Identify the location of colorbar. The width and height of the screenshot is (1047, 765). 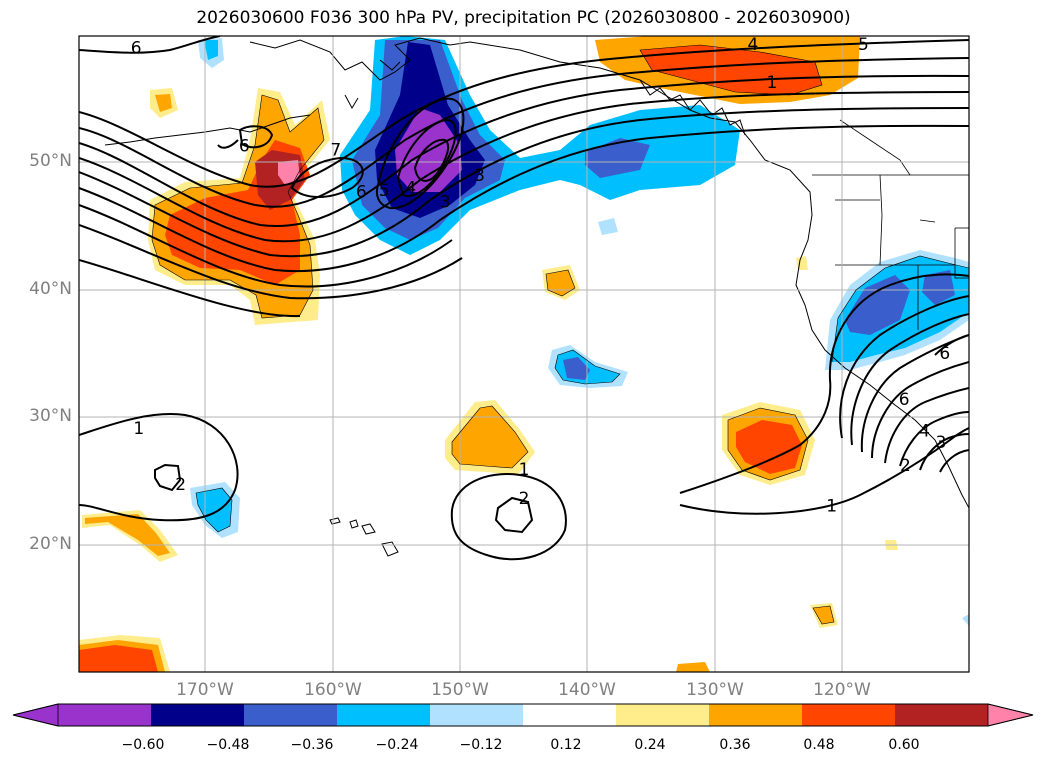
(523, 715).